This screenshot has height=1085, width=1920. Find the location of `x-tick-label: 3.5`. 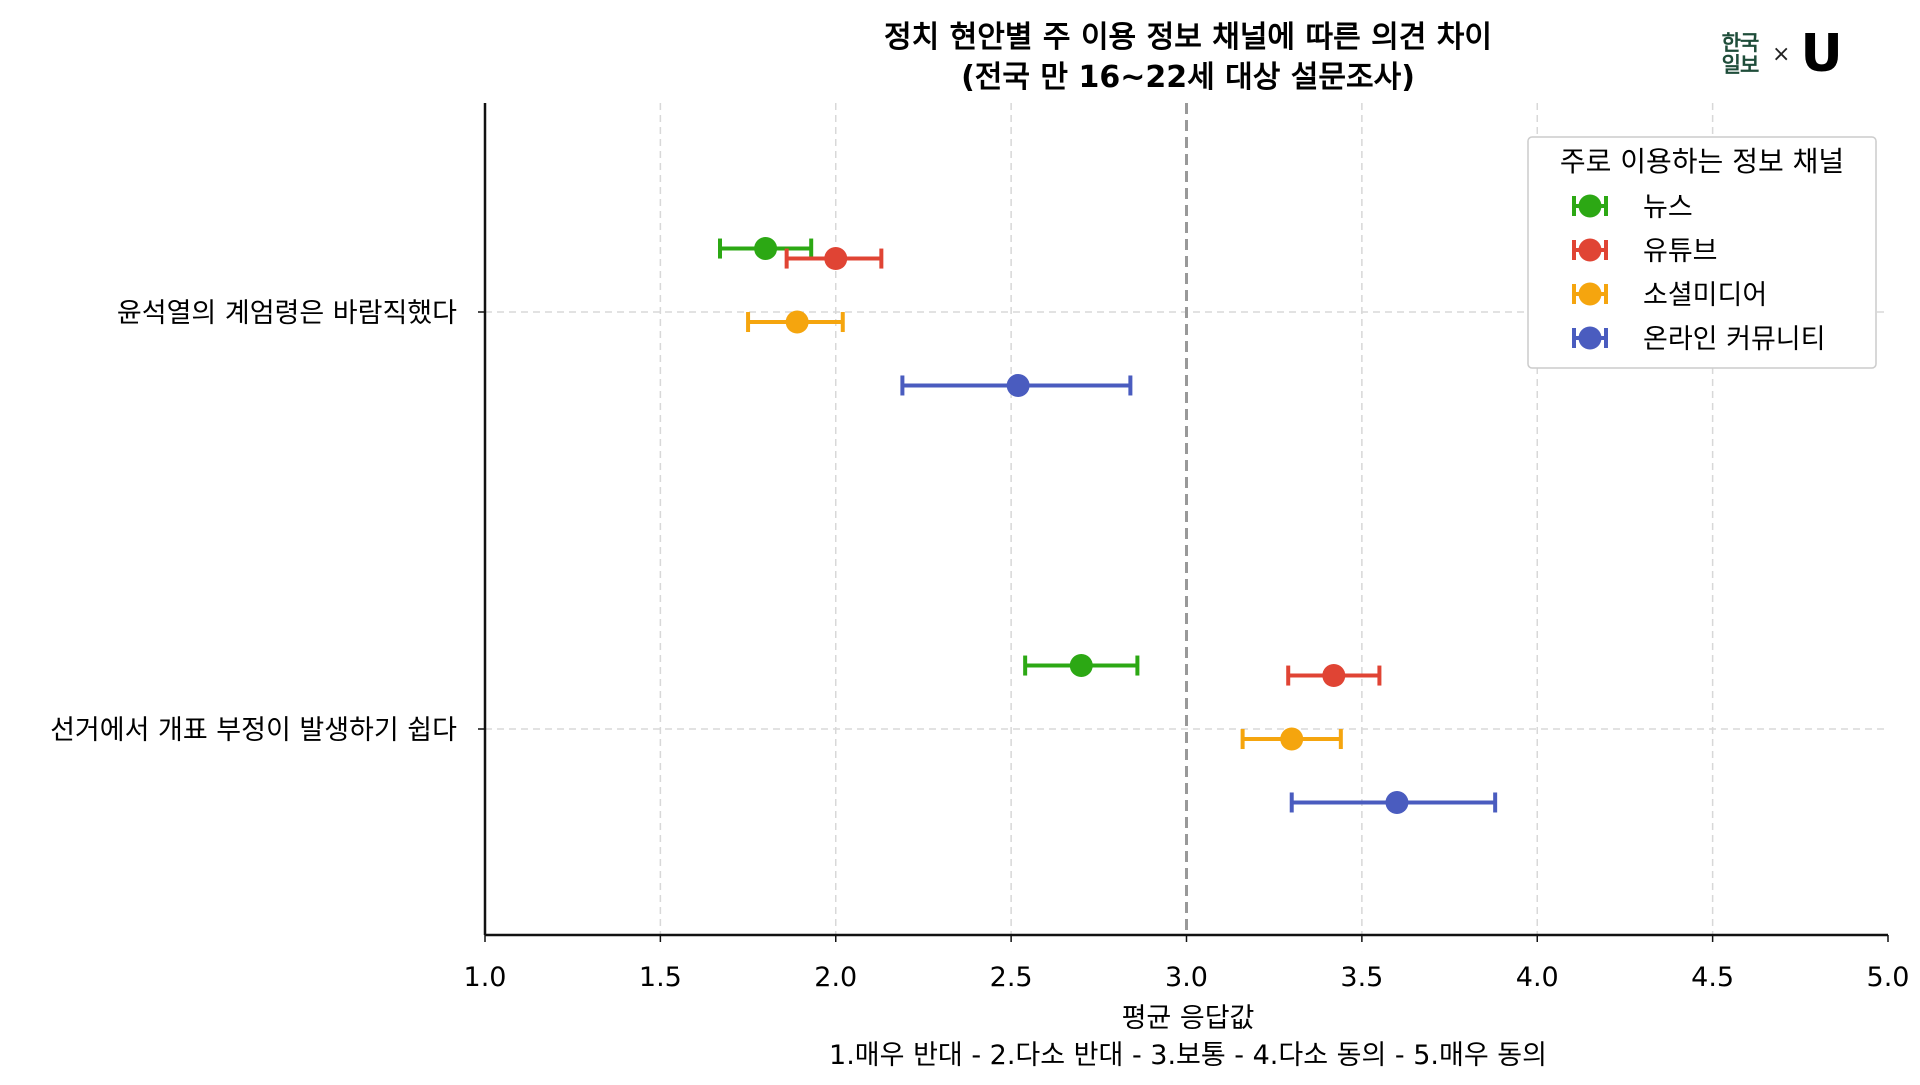

x-tick-label: 3.5 is located at coordinates (1361, 977).